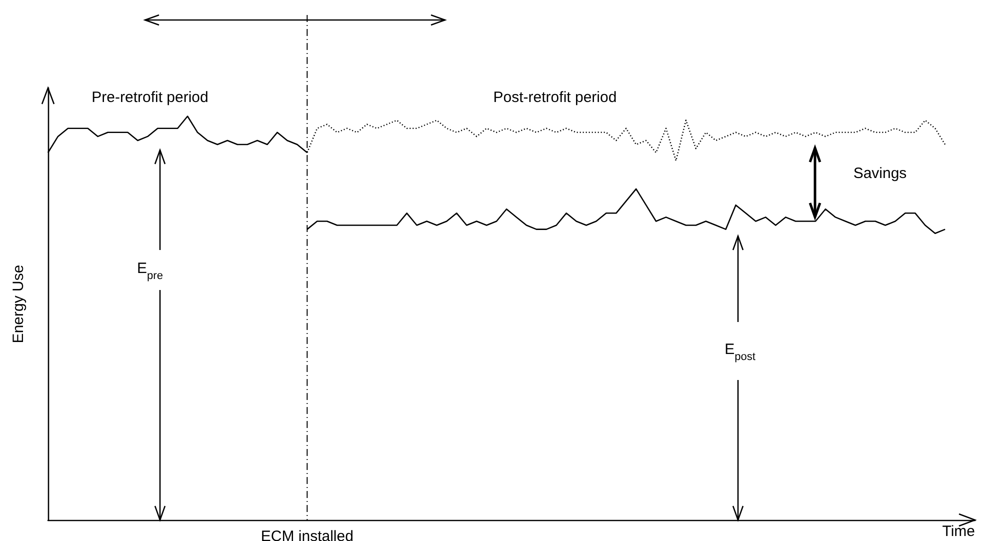 Image resolution: width=990 pixels, height=541 pixels. What do you see at coordinates (555, 97) in the screenshot?
I see `text: Post-retrofit period` at bounding box center [555, 97].